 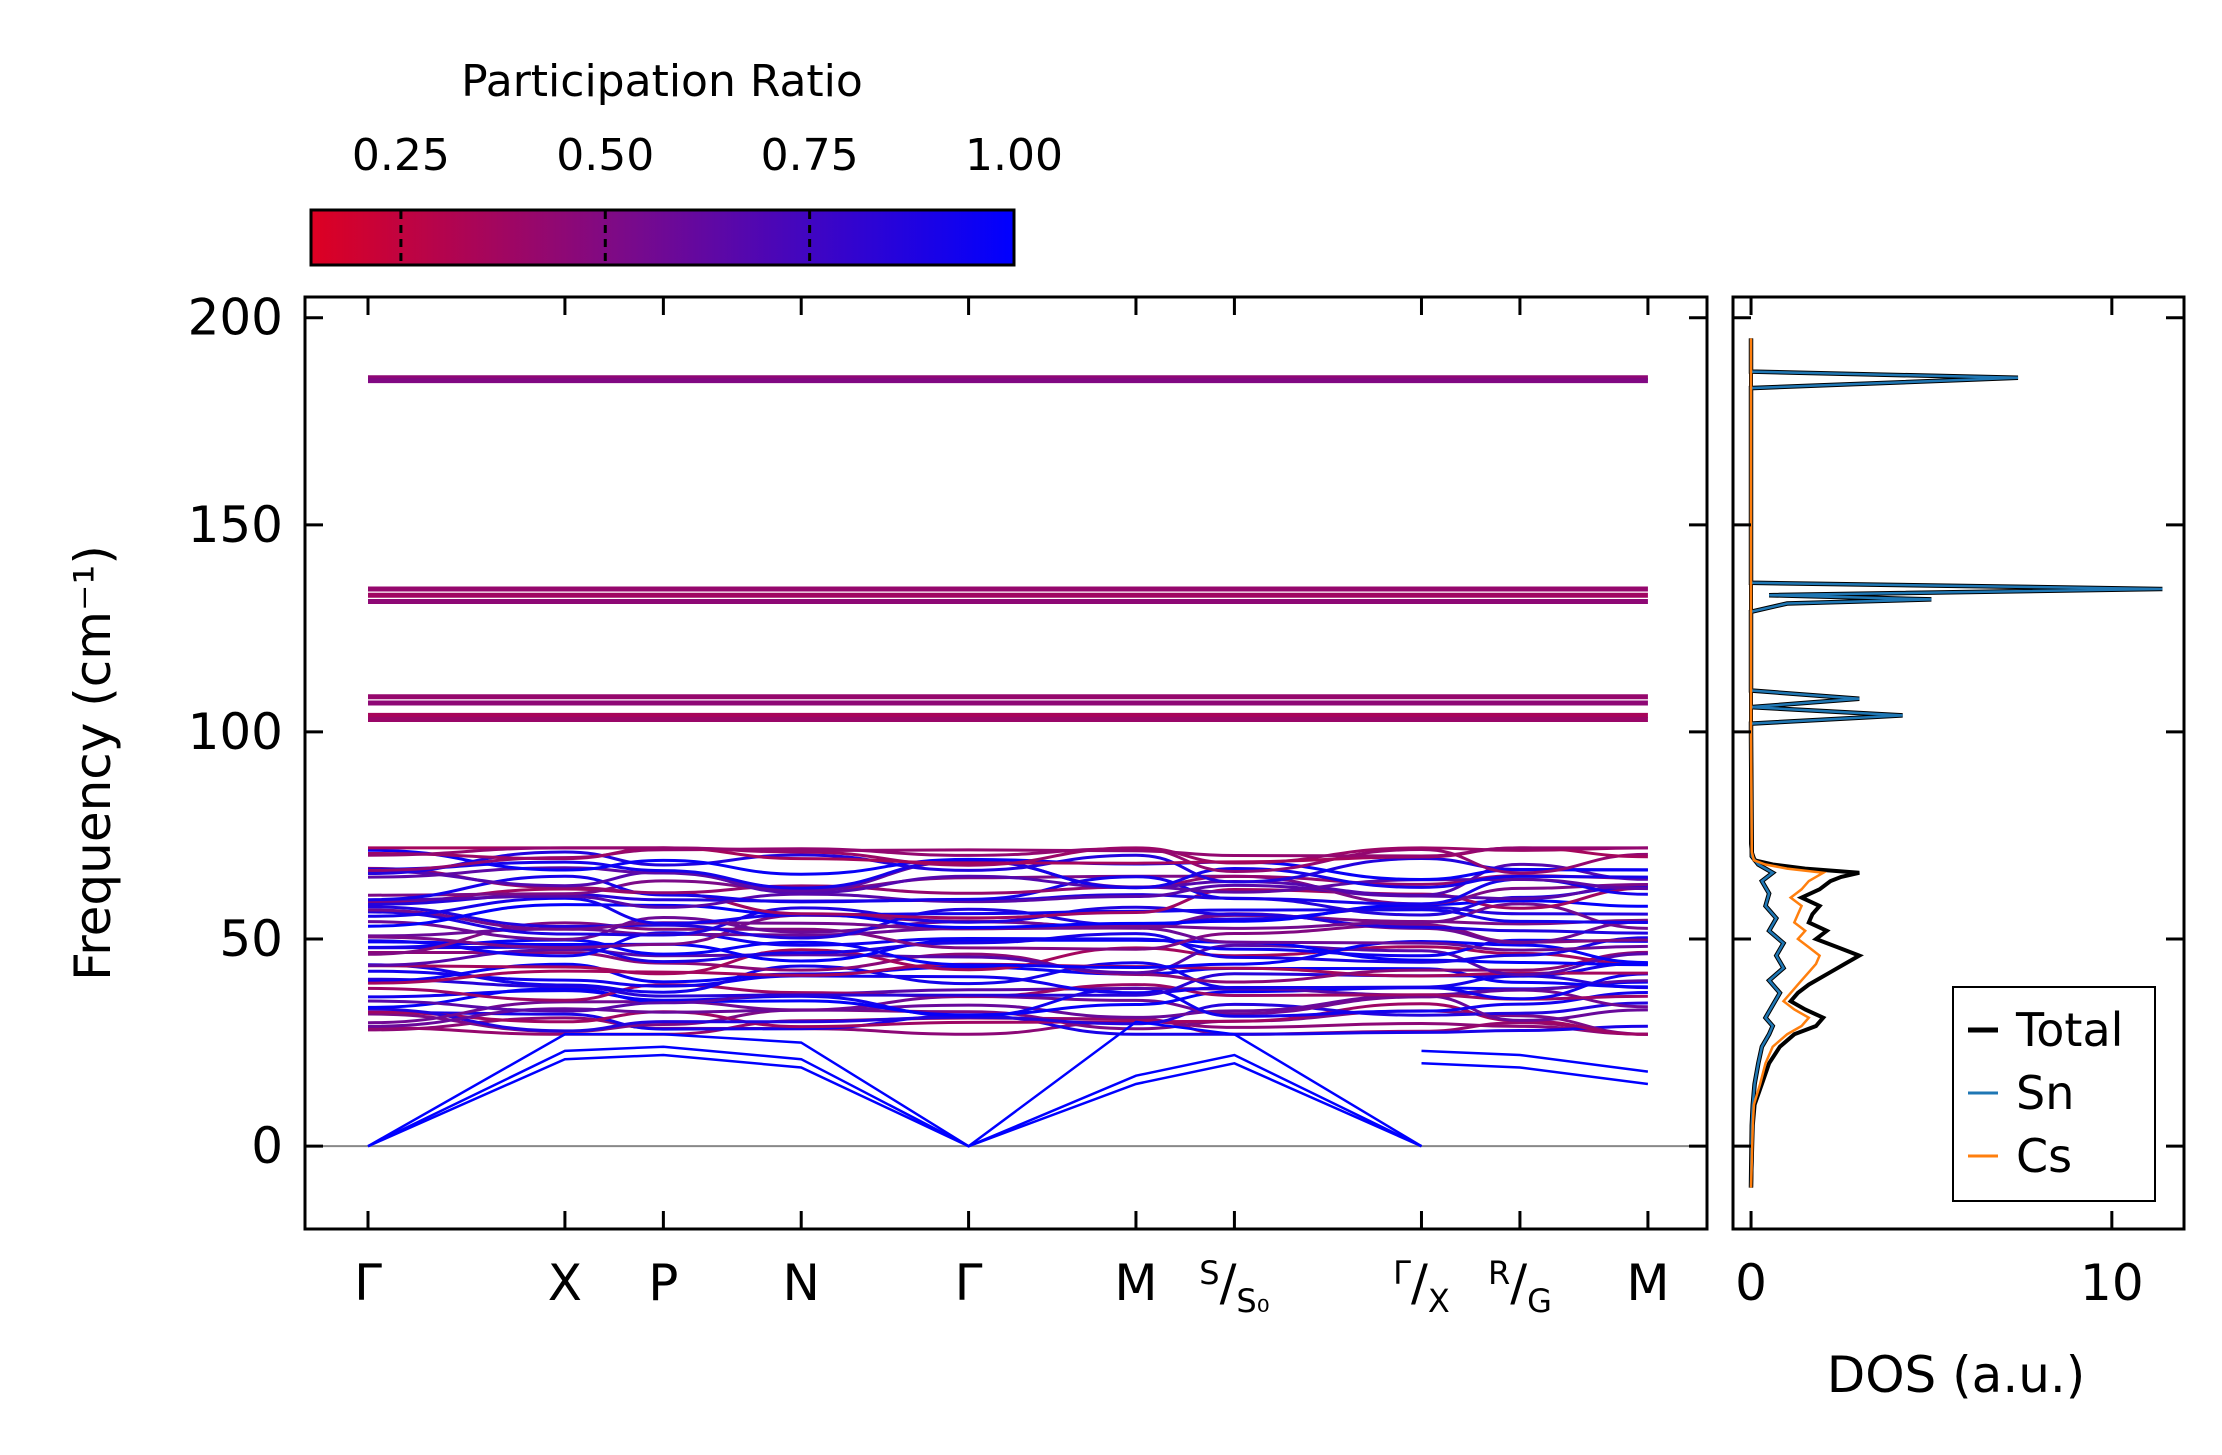 I want to click on k-point-label: X, so click(x=565, y=1283).